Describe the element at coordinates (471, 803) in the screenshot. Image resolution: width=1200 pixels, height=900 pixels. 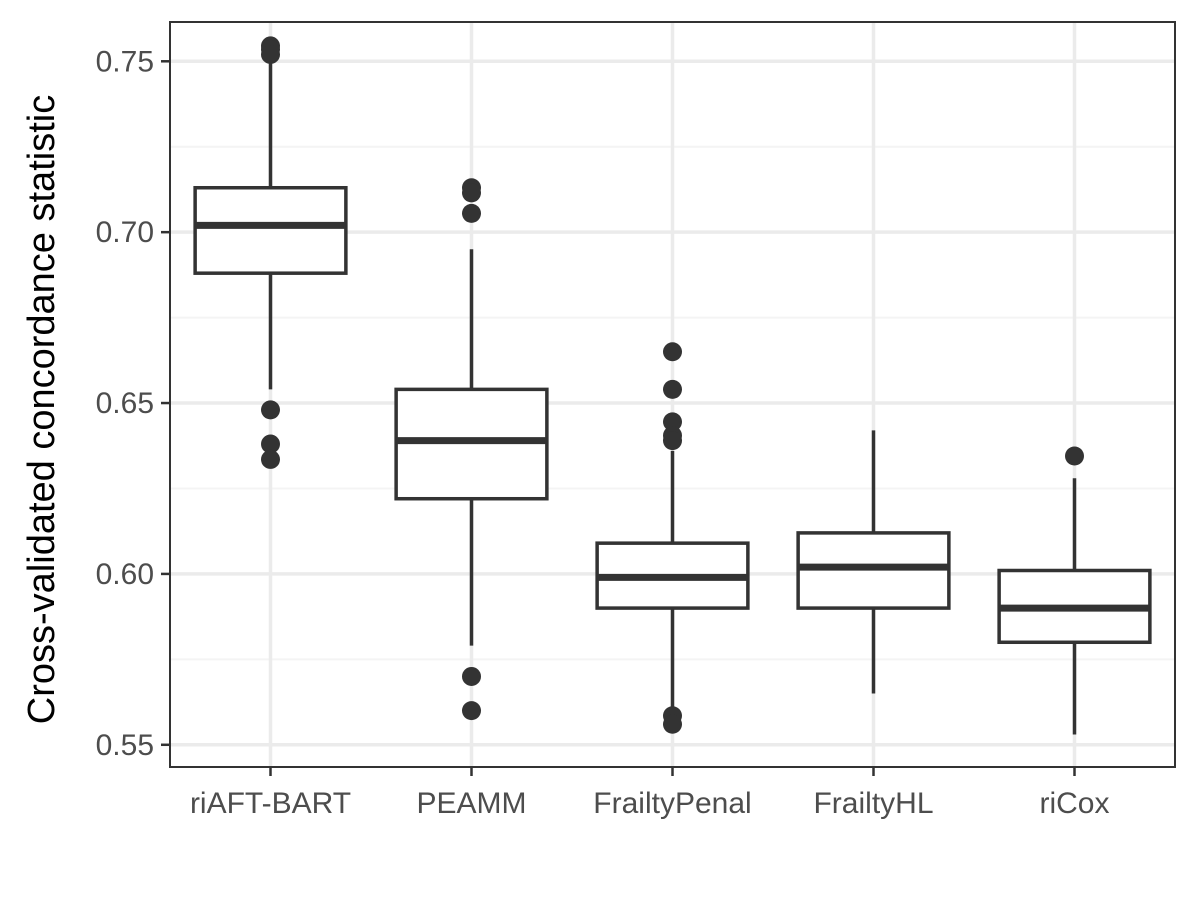
I see `x-tick-label: PEAMM` at that location.